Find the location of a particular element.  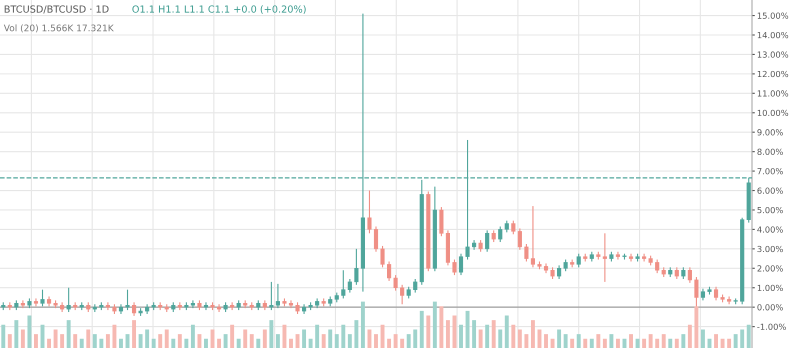

chart-subtitle: O1.1 H1.1 L1.1 C1.1 +0.0 (+0.20%) is located at coordinates (219, 9).